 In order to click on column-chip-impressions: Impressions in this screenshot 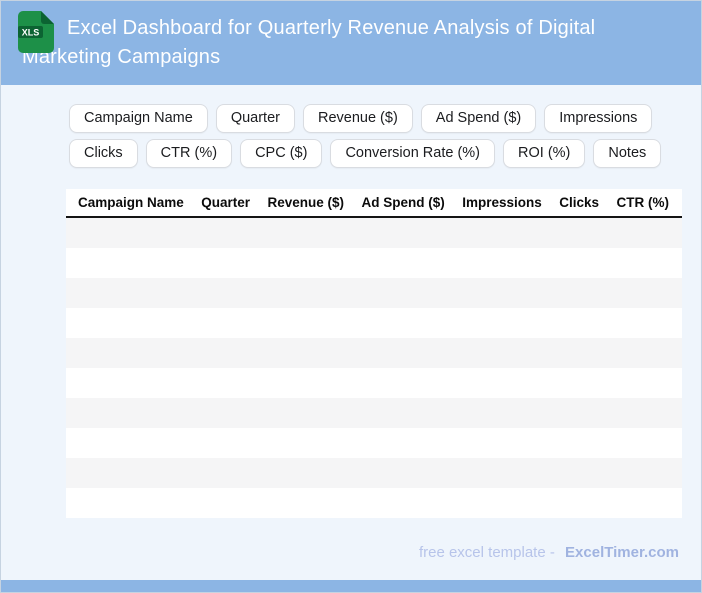, I will do `click(598, 118)`.